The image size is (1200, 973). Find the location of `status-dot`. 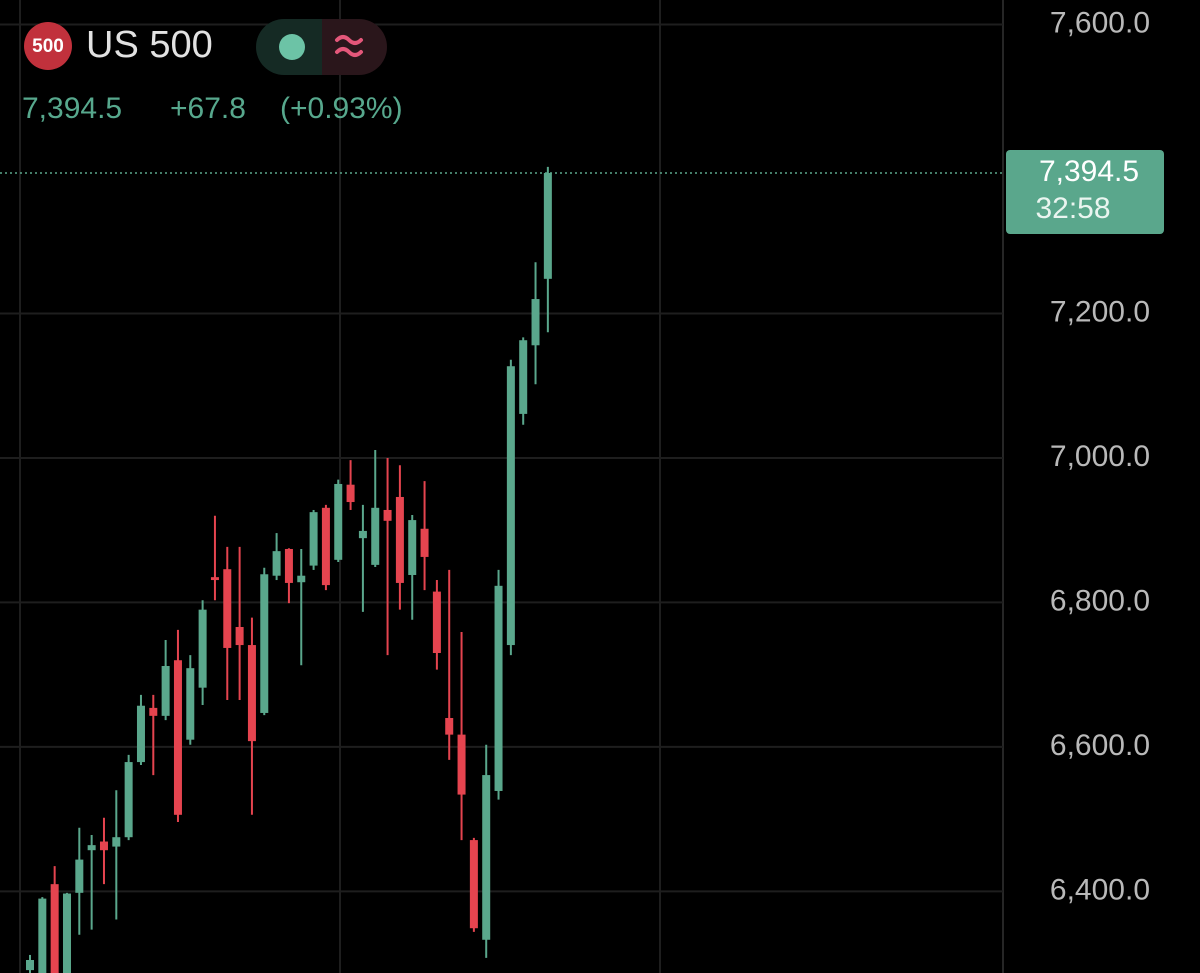

status-dot is located at coordinates (292, 47).